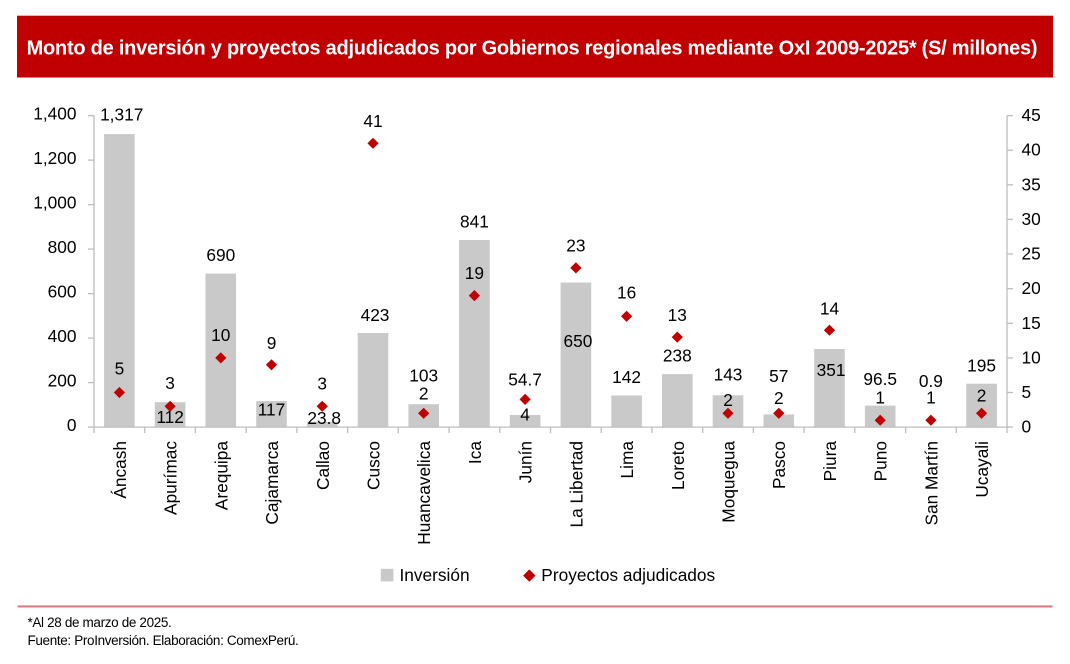 Image resolution: width=1070 pixels, height=664 pixels. I want to click on svg-text: 103, so click(423, 376).